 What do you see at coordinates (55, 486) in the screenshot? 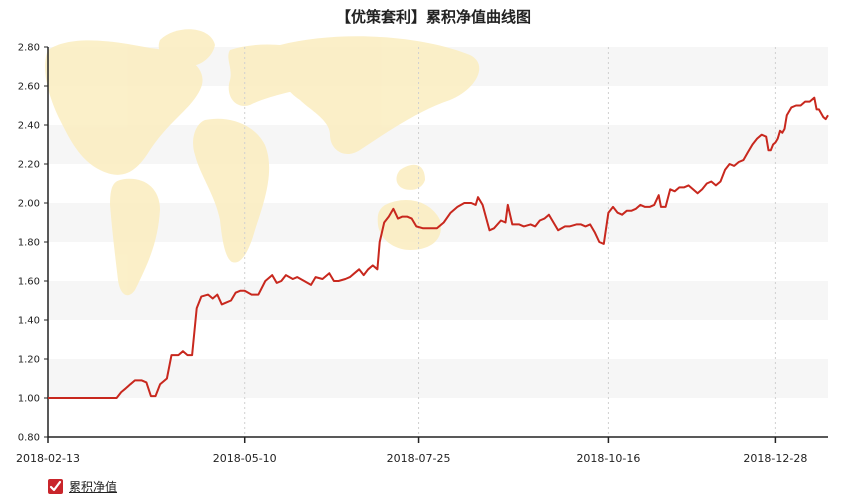
I see `checkbox-icon` at bounding box center [55, 486].